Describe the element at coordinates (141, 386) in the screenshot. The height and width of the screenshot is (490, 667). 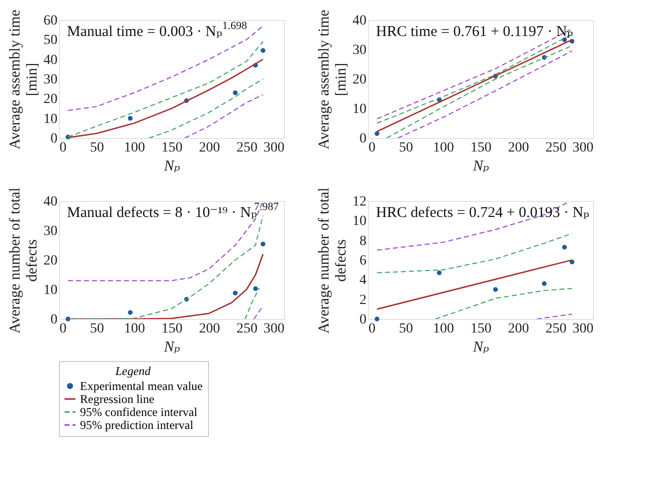
I see `legend-label: Experimental mean value` at that location.